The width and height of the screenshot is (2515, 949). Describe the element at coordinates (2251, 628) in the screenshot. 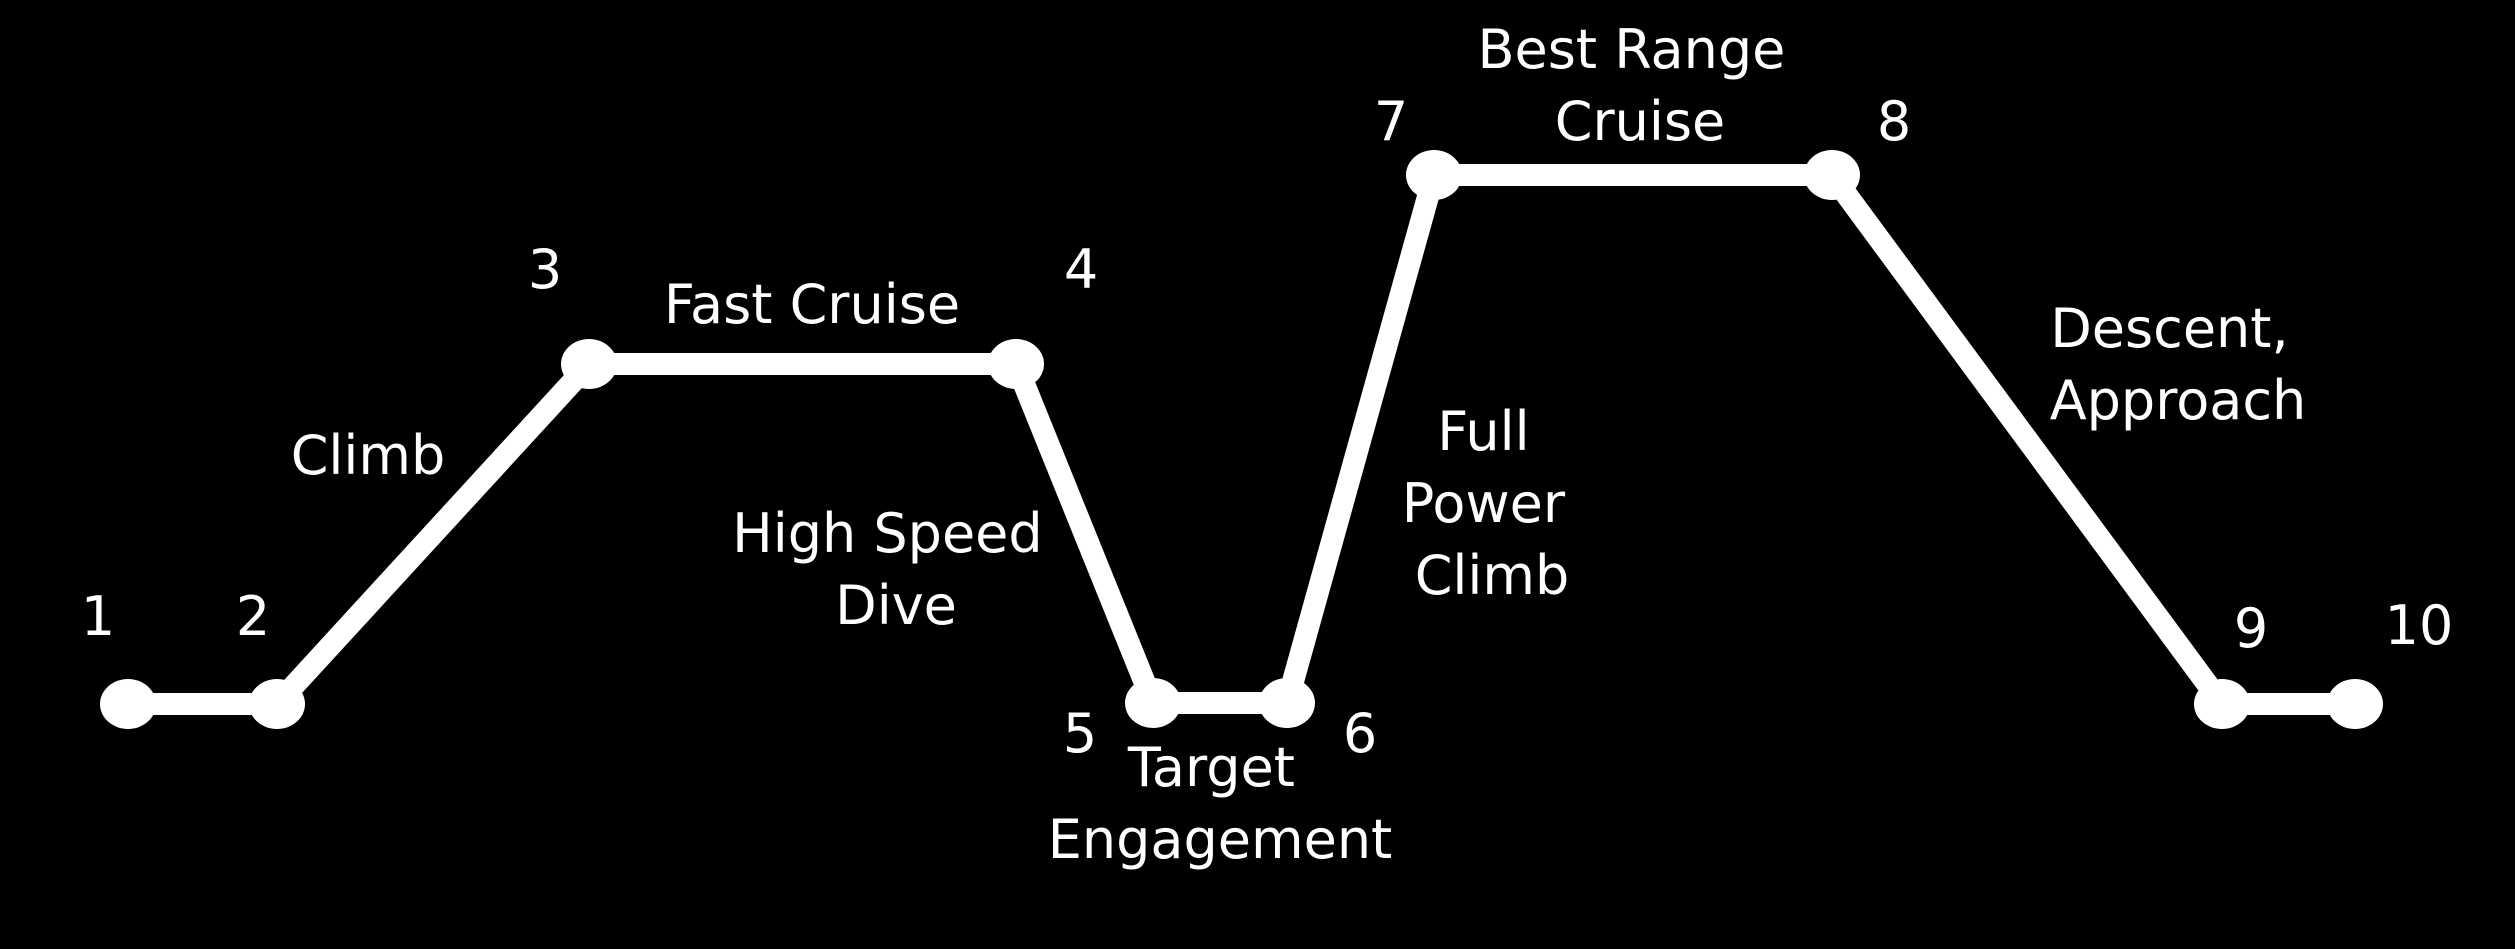

I see `waypoint-label-9: 9` at that location.